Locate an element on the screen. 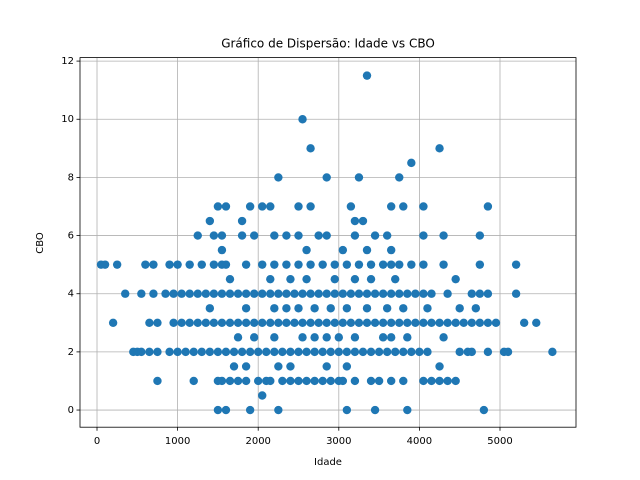 The width and height of the screenshot is (640, 480). x-tick-label: 2000 is located at coordinates (257, 441).